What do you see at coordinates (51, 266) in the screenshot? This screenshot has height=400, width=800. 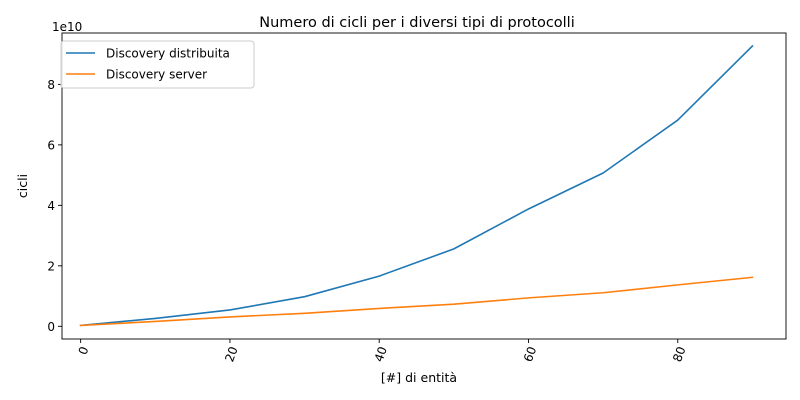 I see `y-tick-label: 2` at bounding box center [51, 266].